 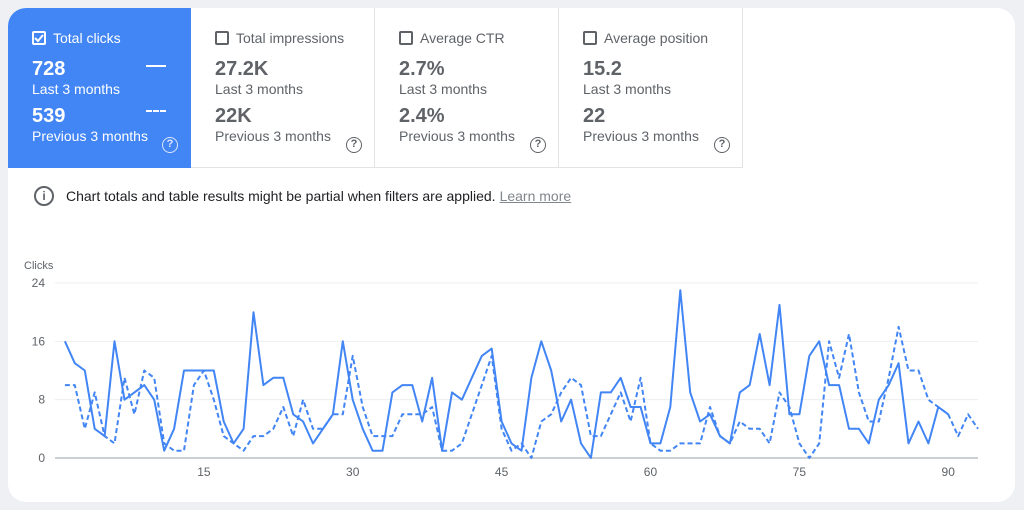 What do you see at coordinates (49, 69) in the screenshot?
I see `metric-value: 728` at bounding box center [49, 69].